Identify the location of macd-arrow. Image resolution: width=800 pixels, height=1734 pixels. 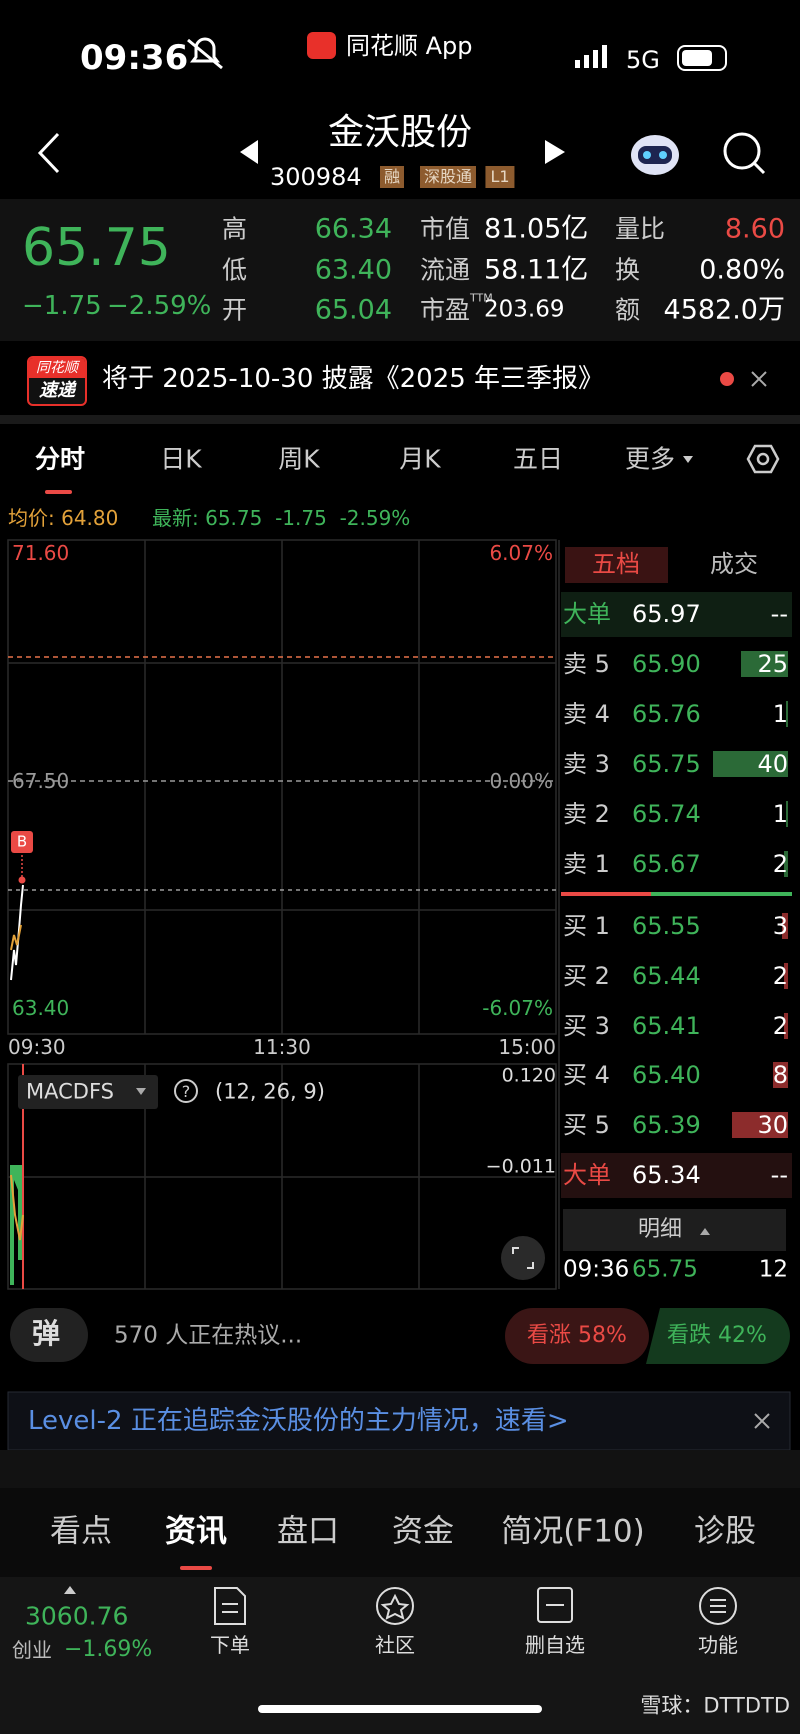
(141, 1091).